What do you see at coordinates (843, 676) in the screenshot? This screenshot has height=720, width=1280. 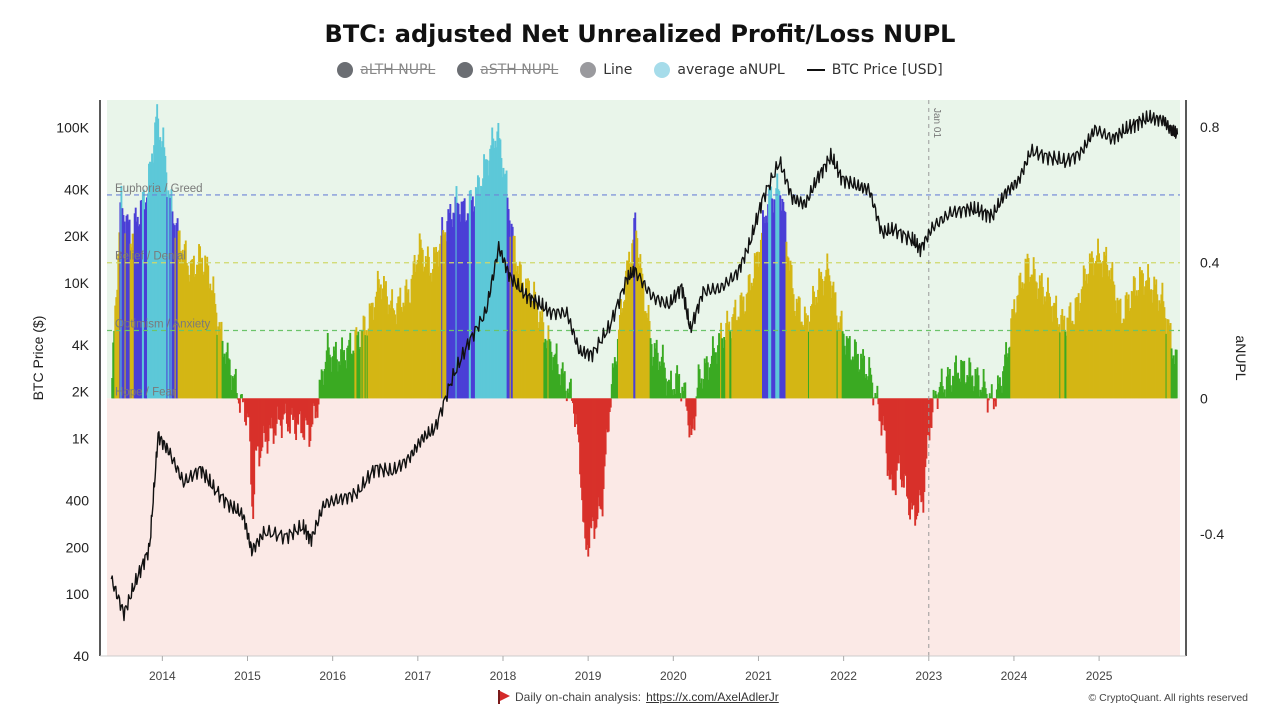 I see `x-tick-label: 2022` at bounding box center [843, 676].